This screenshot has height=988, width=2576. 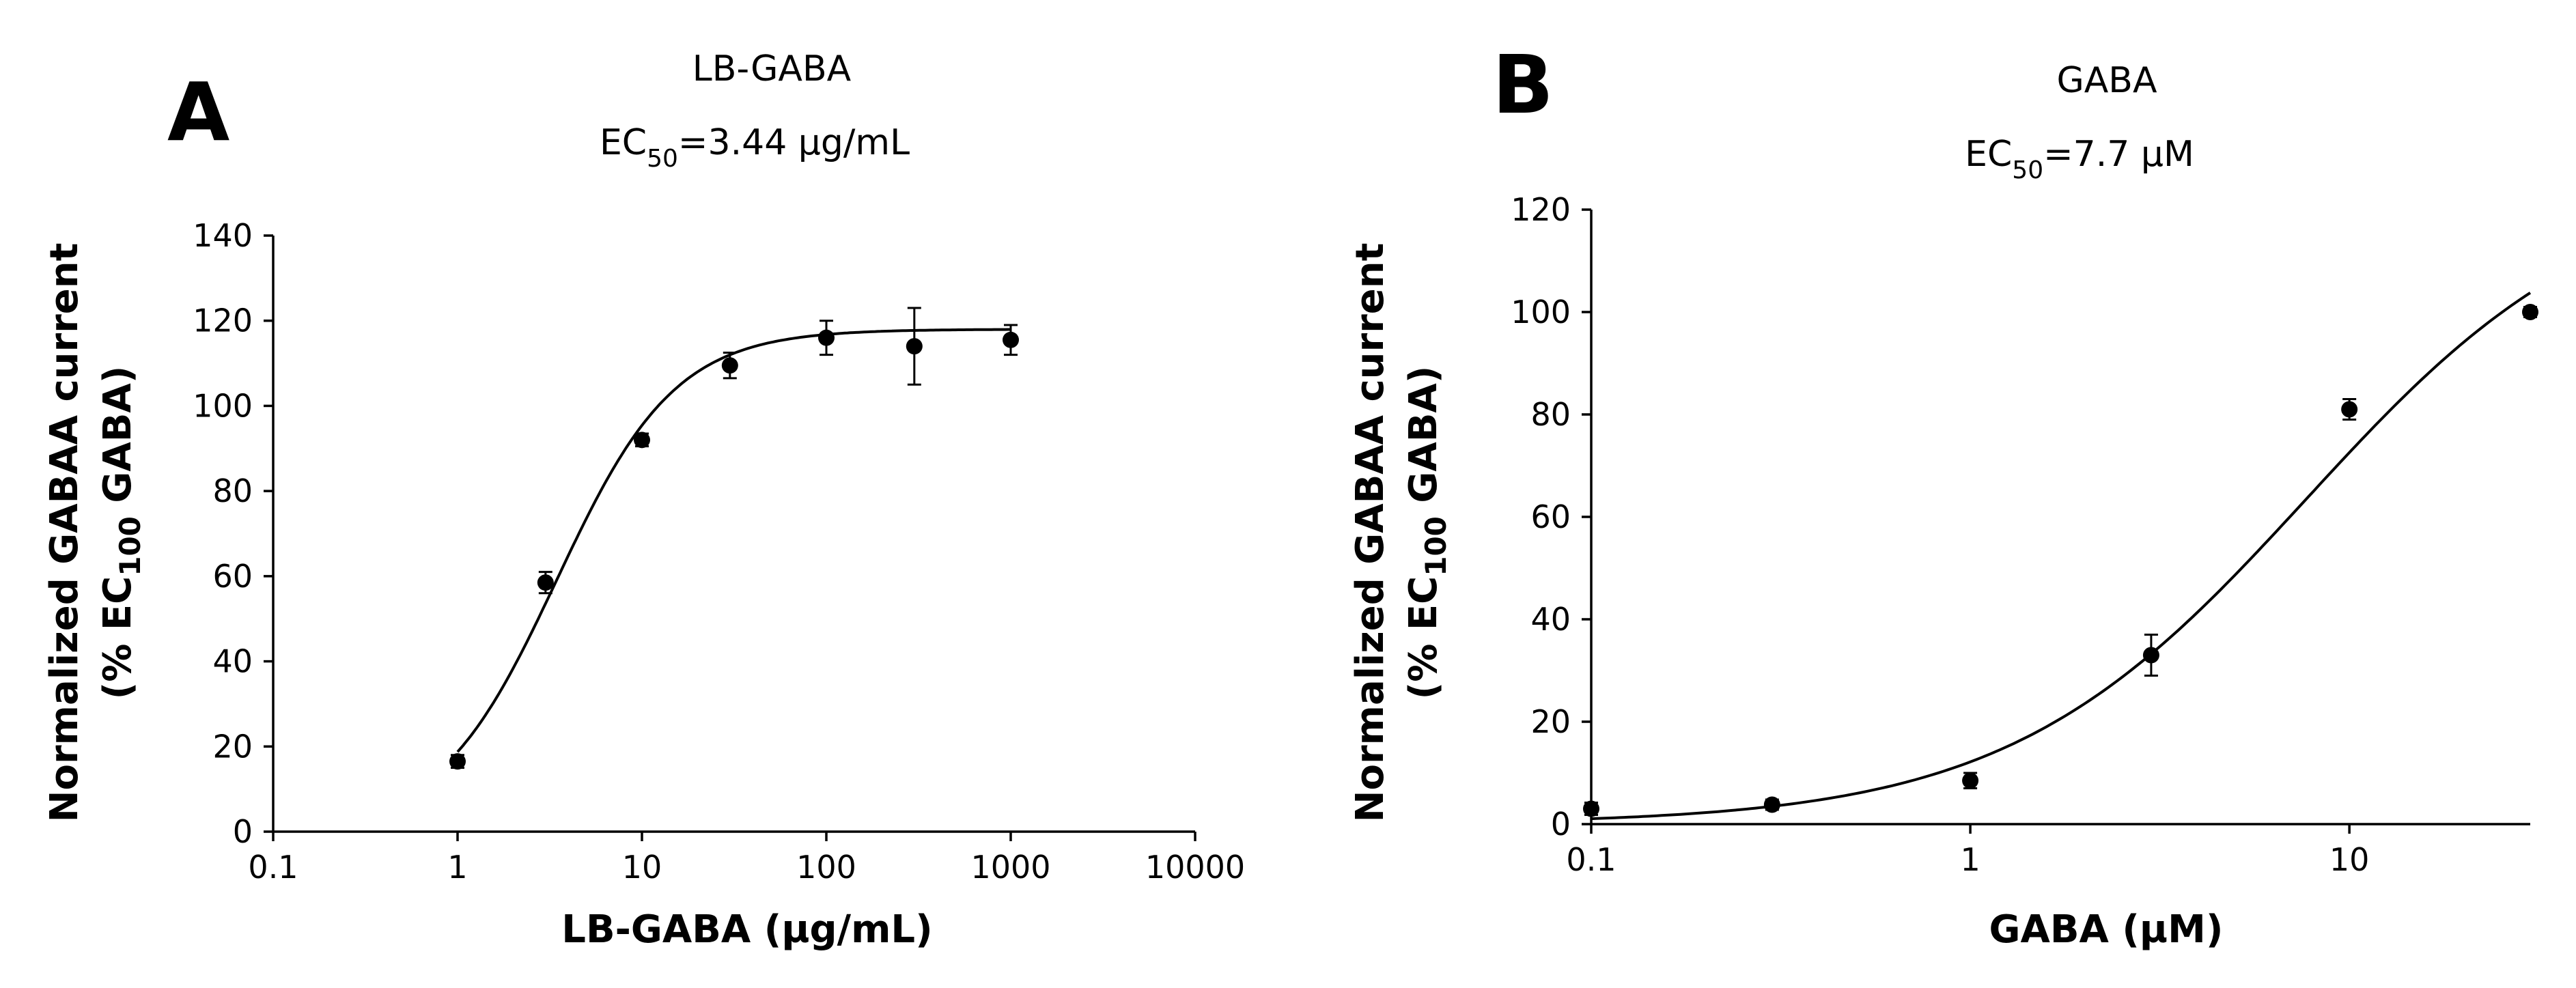 What do you see at coordinates (223, 235) in the screenshot?
I see `y-tick-label: 140` at bounding box center [223, 235].